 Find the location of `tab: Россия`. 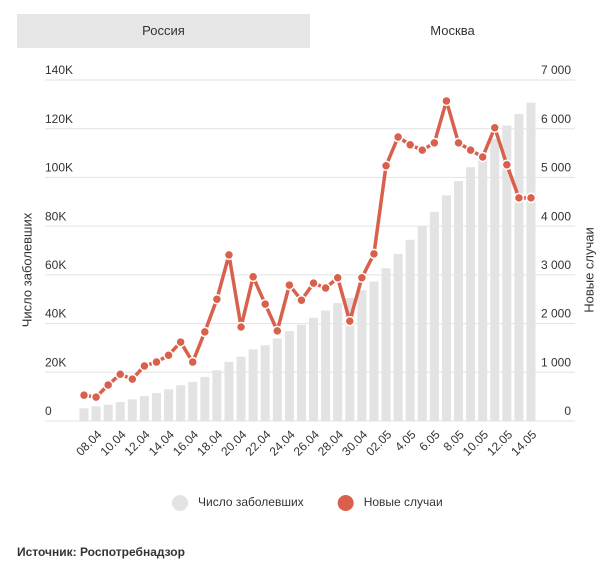

tab: Россия is located at coordinates (163, 31).